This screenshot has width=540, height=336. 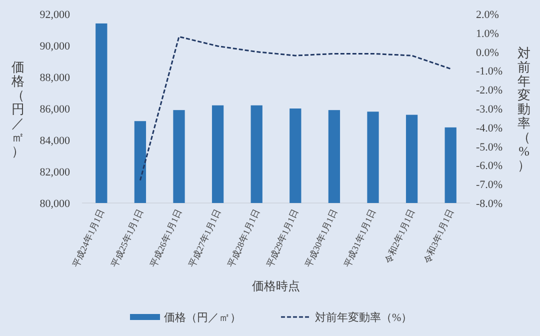 I want to click on y-tick-label: 86,000, so click(x=55, y=110).